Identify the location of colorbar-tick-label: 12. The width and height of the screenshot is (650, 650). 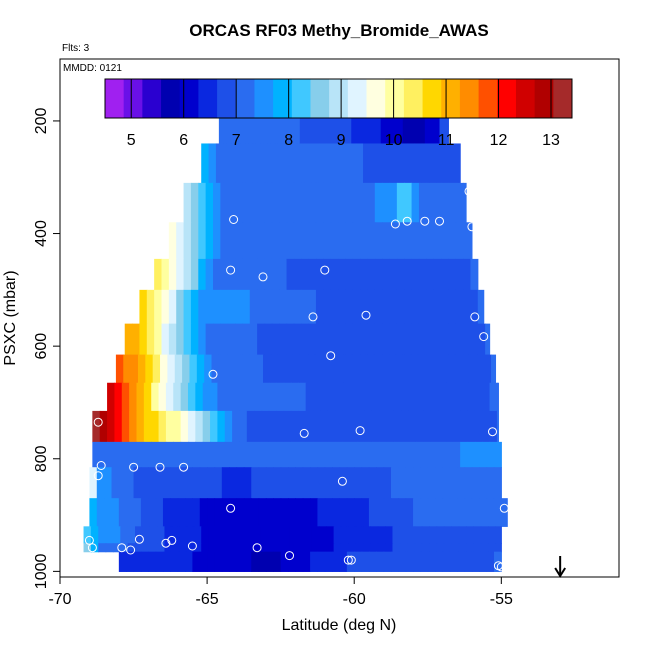
(499, 140).